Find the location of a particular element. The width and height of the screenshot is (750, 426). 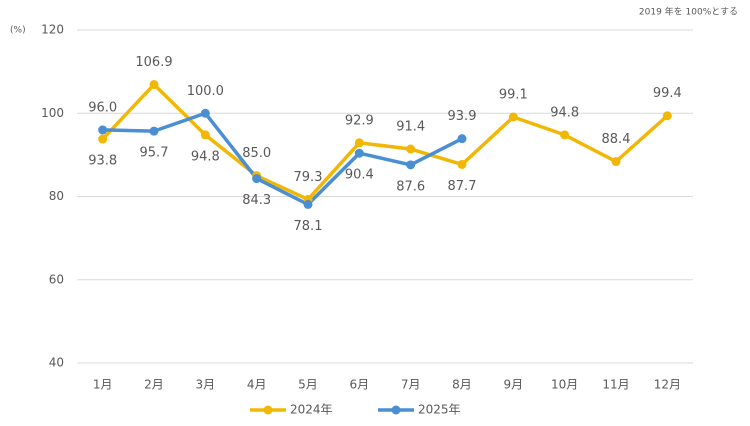

data-label: 95.7 is located at coordinates (154, 153).